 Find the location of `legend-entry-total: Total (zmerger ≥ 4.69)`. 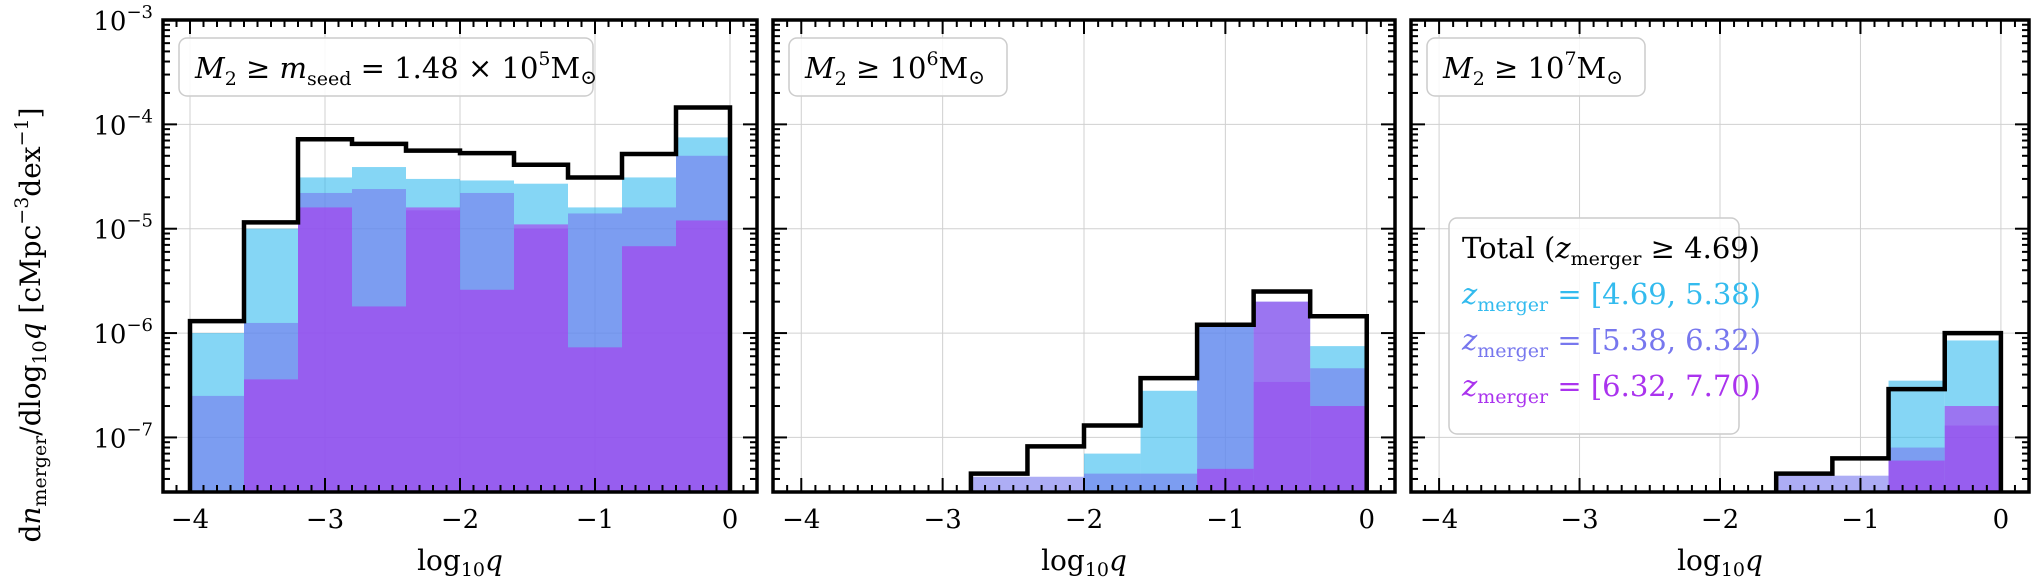

legend-entry-total: Total (zmerger ≥ 4.69) is located at coordinates (1611, 250).